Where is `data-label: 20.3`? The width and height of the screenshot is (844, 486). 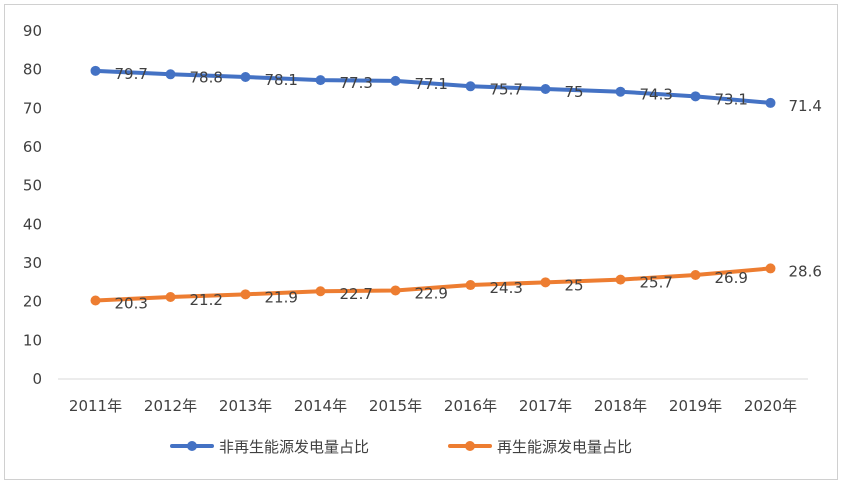 data-label: 20.3 is located at coordinates (131, 304).